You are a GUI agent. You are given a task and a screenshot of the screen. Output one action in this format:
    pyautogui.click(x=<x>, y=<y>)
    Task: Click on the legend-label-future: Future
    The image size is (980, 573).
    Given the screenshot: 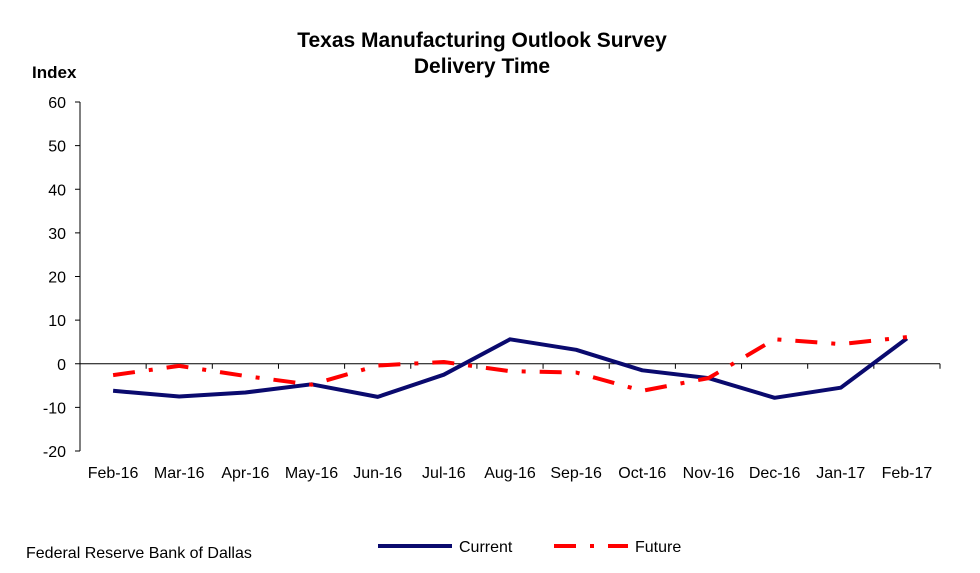 What is the action you would take?
    pyautogui.click(x=658, y=547)
    